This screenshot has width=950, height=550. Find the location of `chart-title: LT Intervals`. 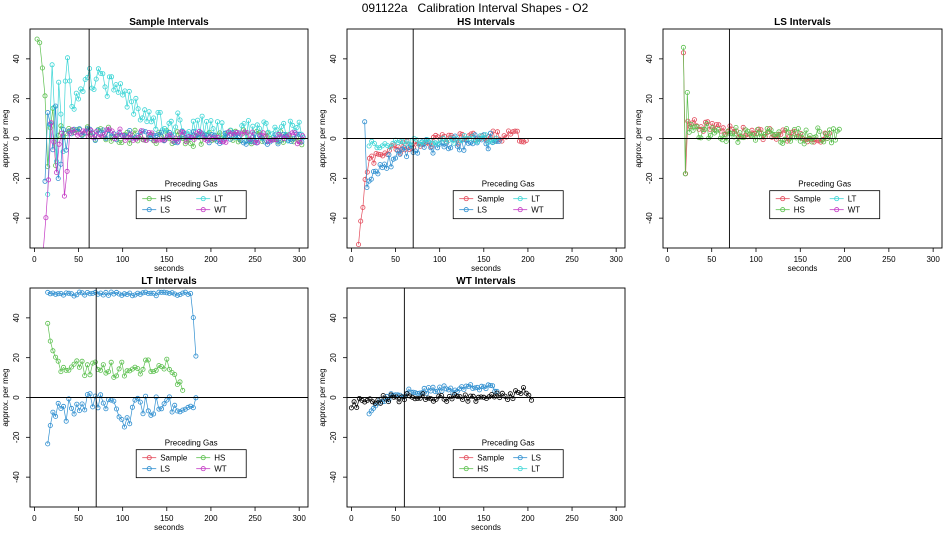

chart-title: LT Intervals is located at coordinates (169, 281).